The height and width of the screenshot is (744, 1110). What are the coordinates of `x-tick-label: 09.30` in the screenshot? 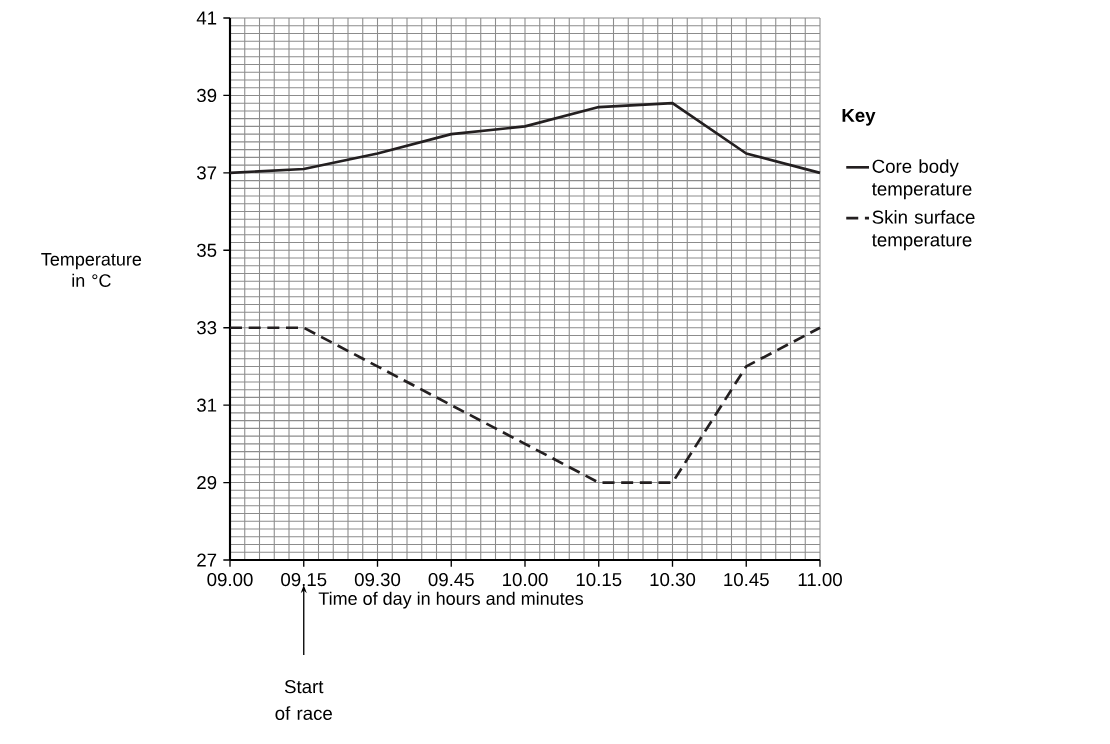 It's located at (377, 579).